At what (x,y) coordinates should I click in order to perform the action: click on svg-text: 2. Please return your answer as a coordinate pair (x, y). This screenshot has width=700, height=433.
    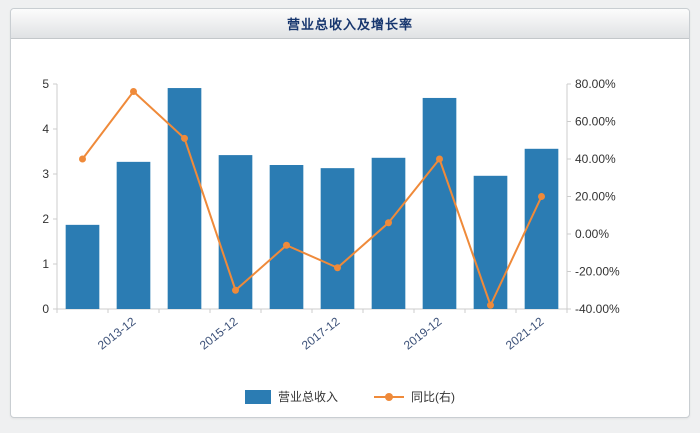
    Looking at the image, I should click on (45, 219).